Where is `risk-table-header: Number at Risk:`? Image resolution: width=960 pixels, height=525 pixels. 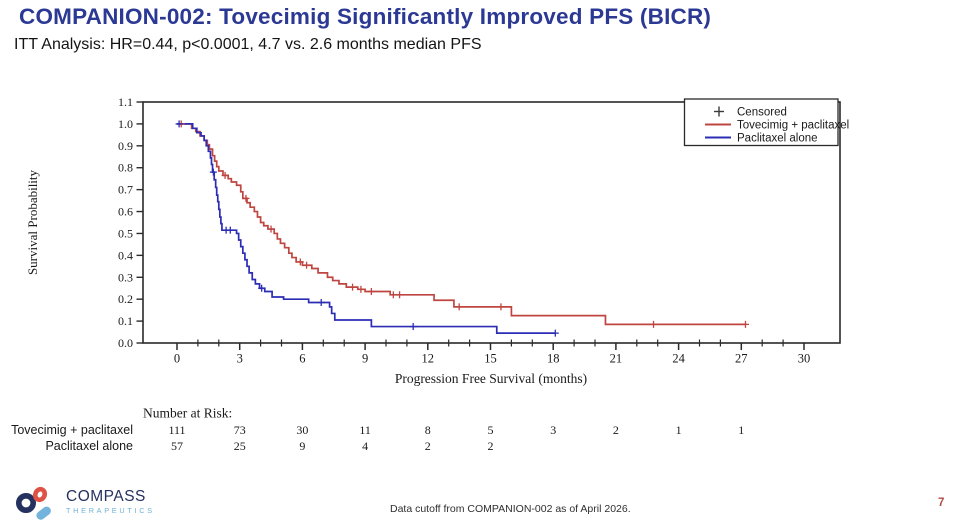 risk-table-header: Number at Risk: is located at coordinates (187, 413).